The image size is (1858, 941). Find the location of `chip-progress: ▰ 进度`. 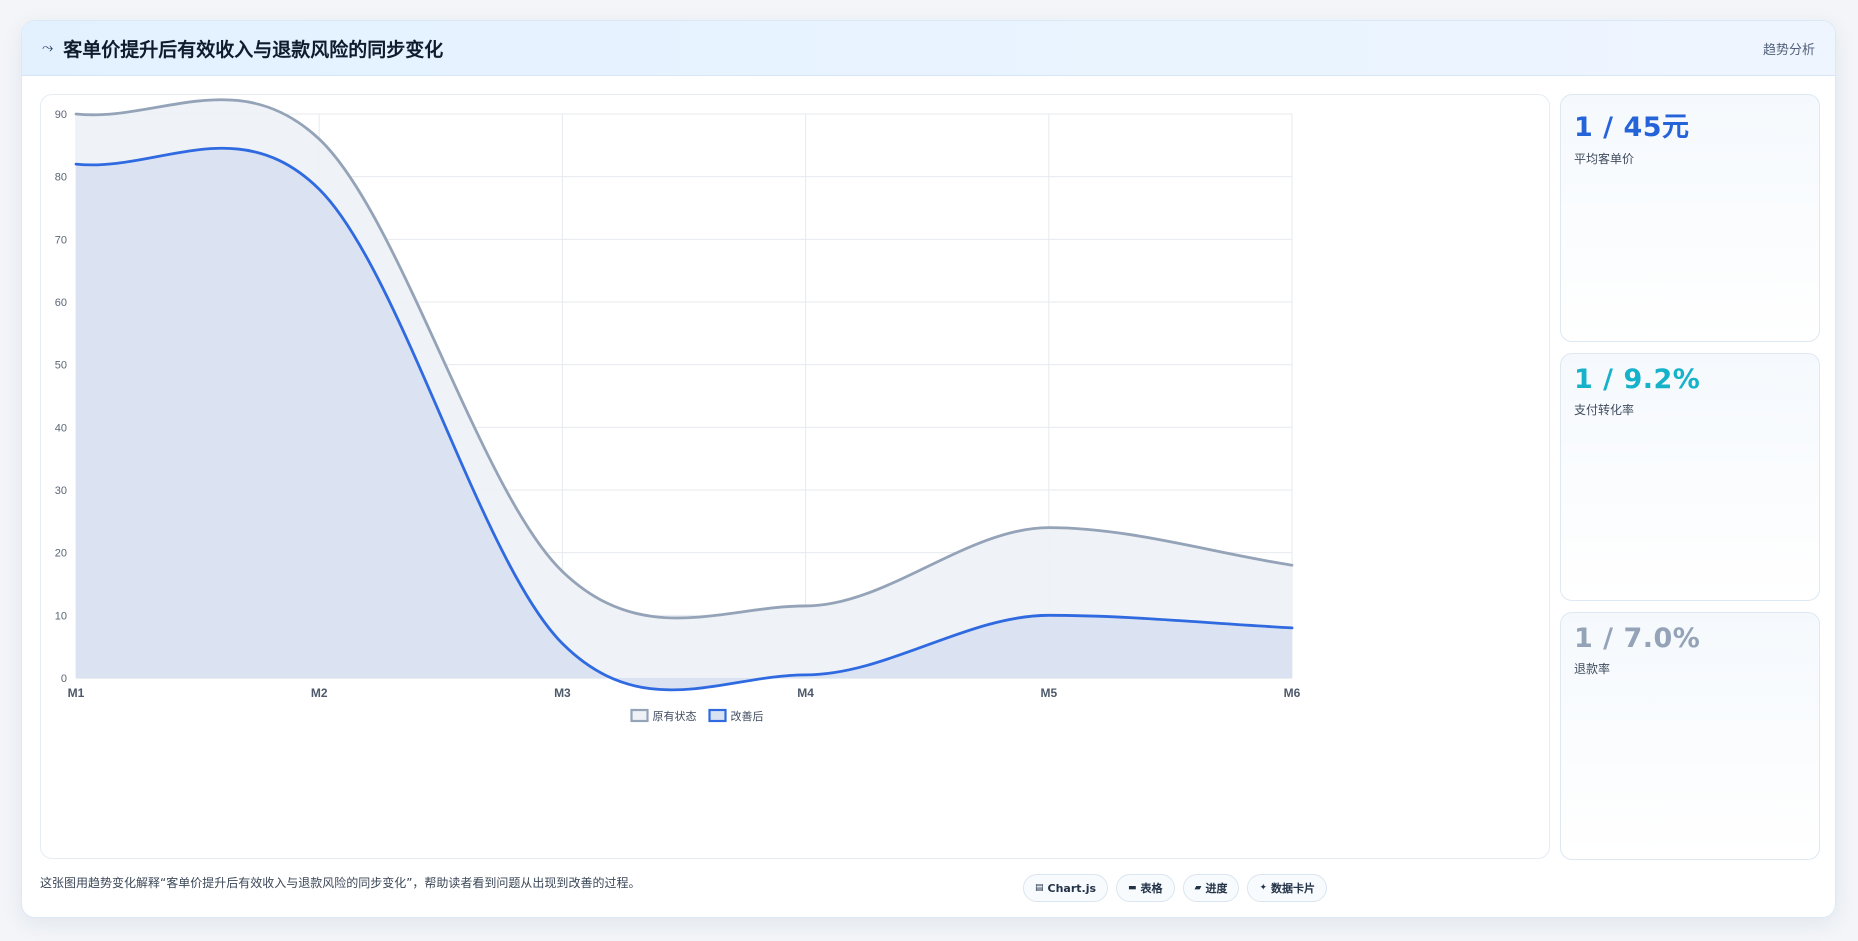

chip-progress: ▰ 进度 is located at coordinates (1211, 888).